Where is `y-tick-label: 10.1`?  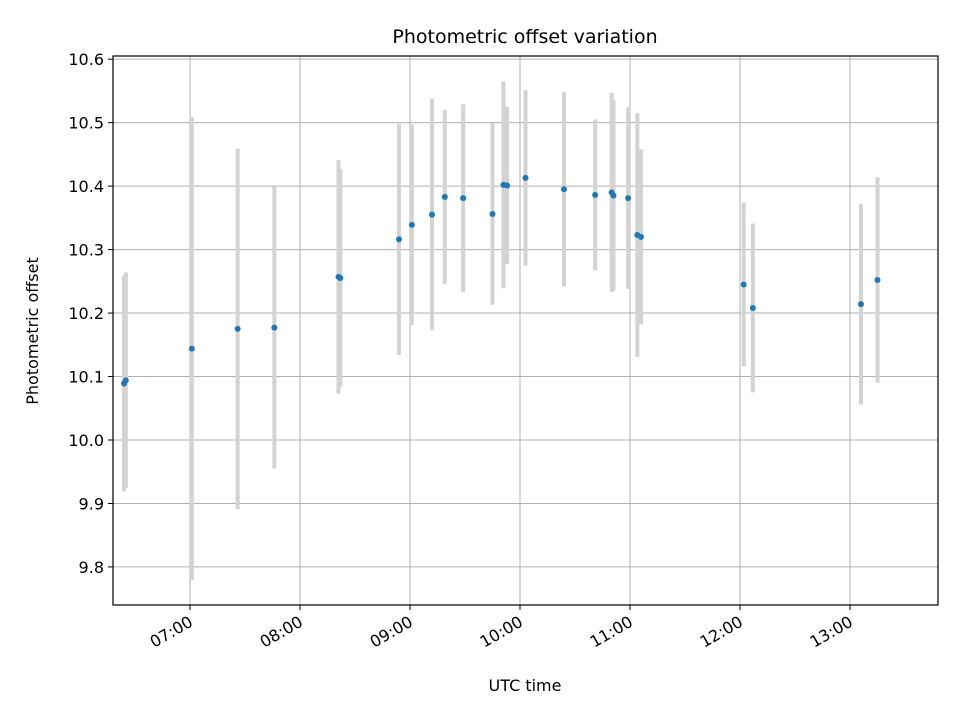 y-tick-label: 10.1 is located at coordinates (86, 377).